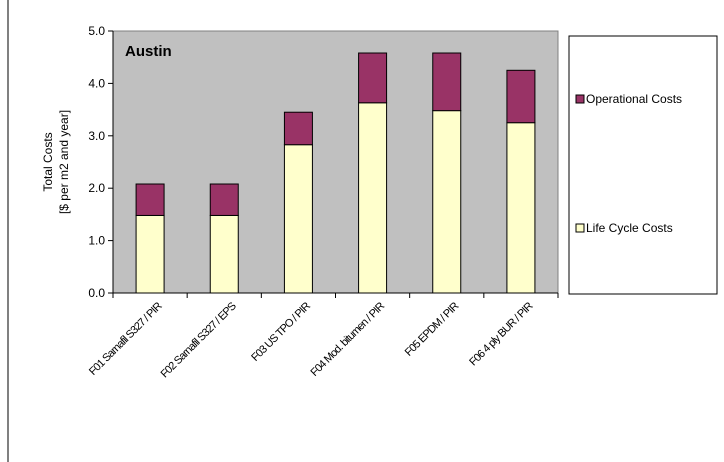  Describe the element at coordinates (96, 293) in the screenshot. I see `y-tick-label: 0.0` at that location.